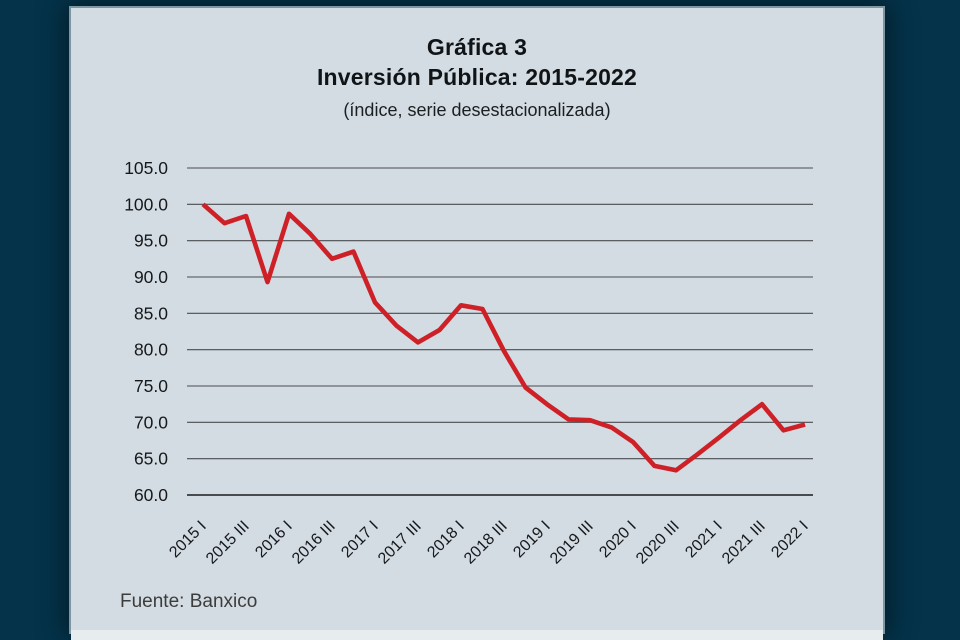 The height and width of the screenshot is (640, 960). Describe the element at coordinates (151, 495) in the screenshot. I see `y-tick-label: 60.0` at that location.